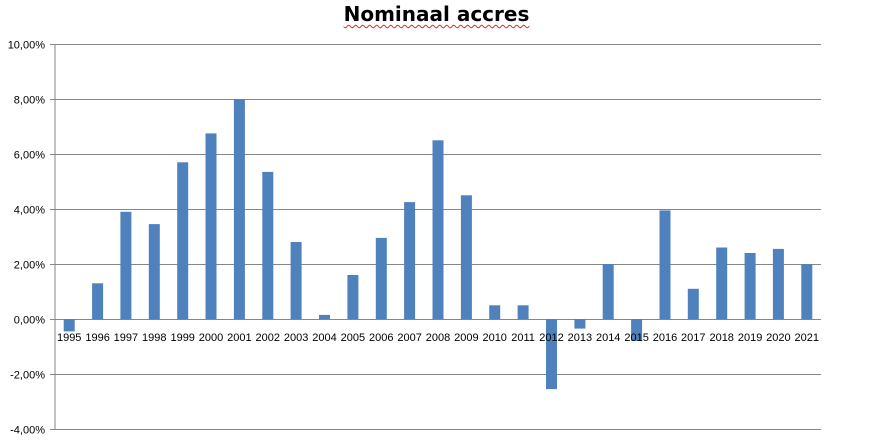 The image size is (873, 447). What do you see at coordinates (722, 283) in the screenshot?
I see `bar-2018` at bounding box center [722, 283].